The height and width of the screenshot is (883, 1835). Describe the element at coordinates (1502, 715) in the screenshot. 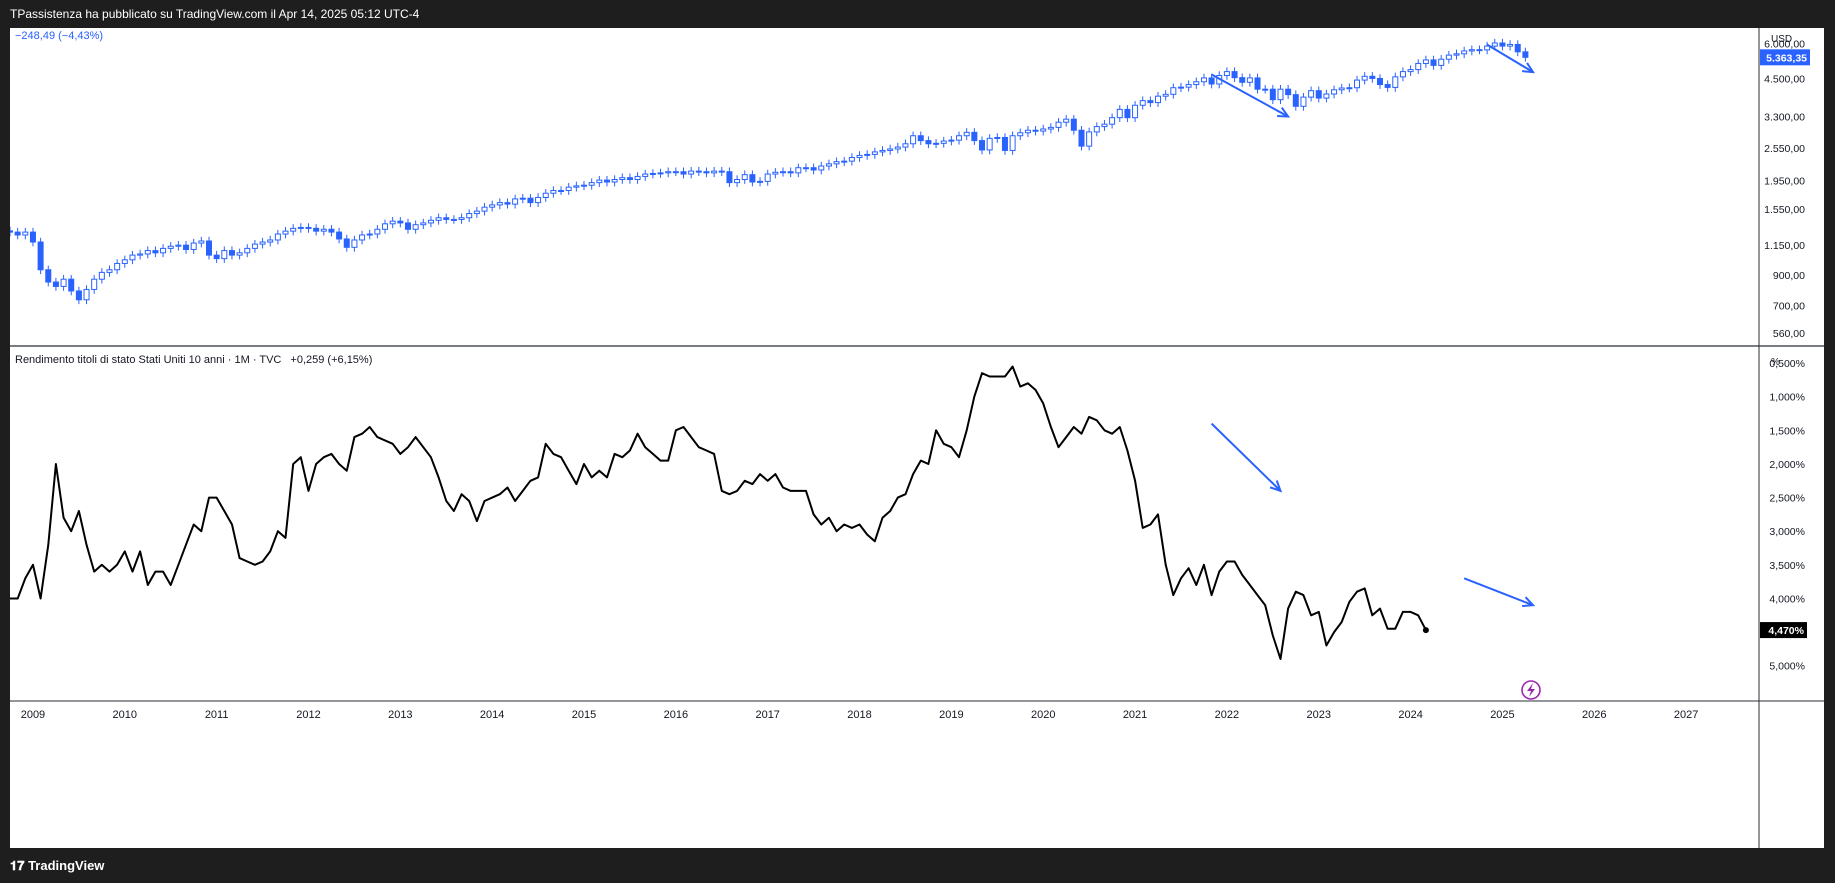

I see `time-tick-label: 2025` at that location.